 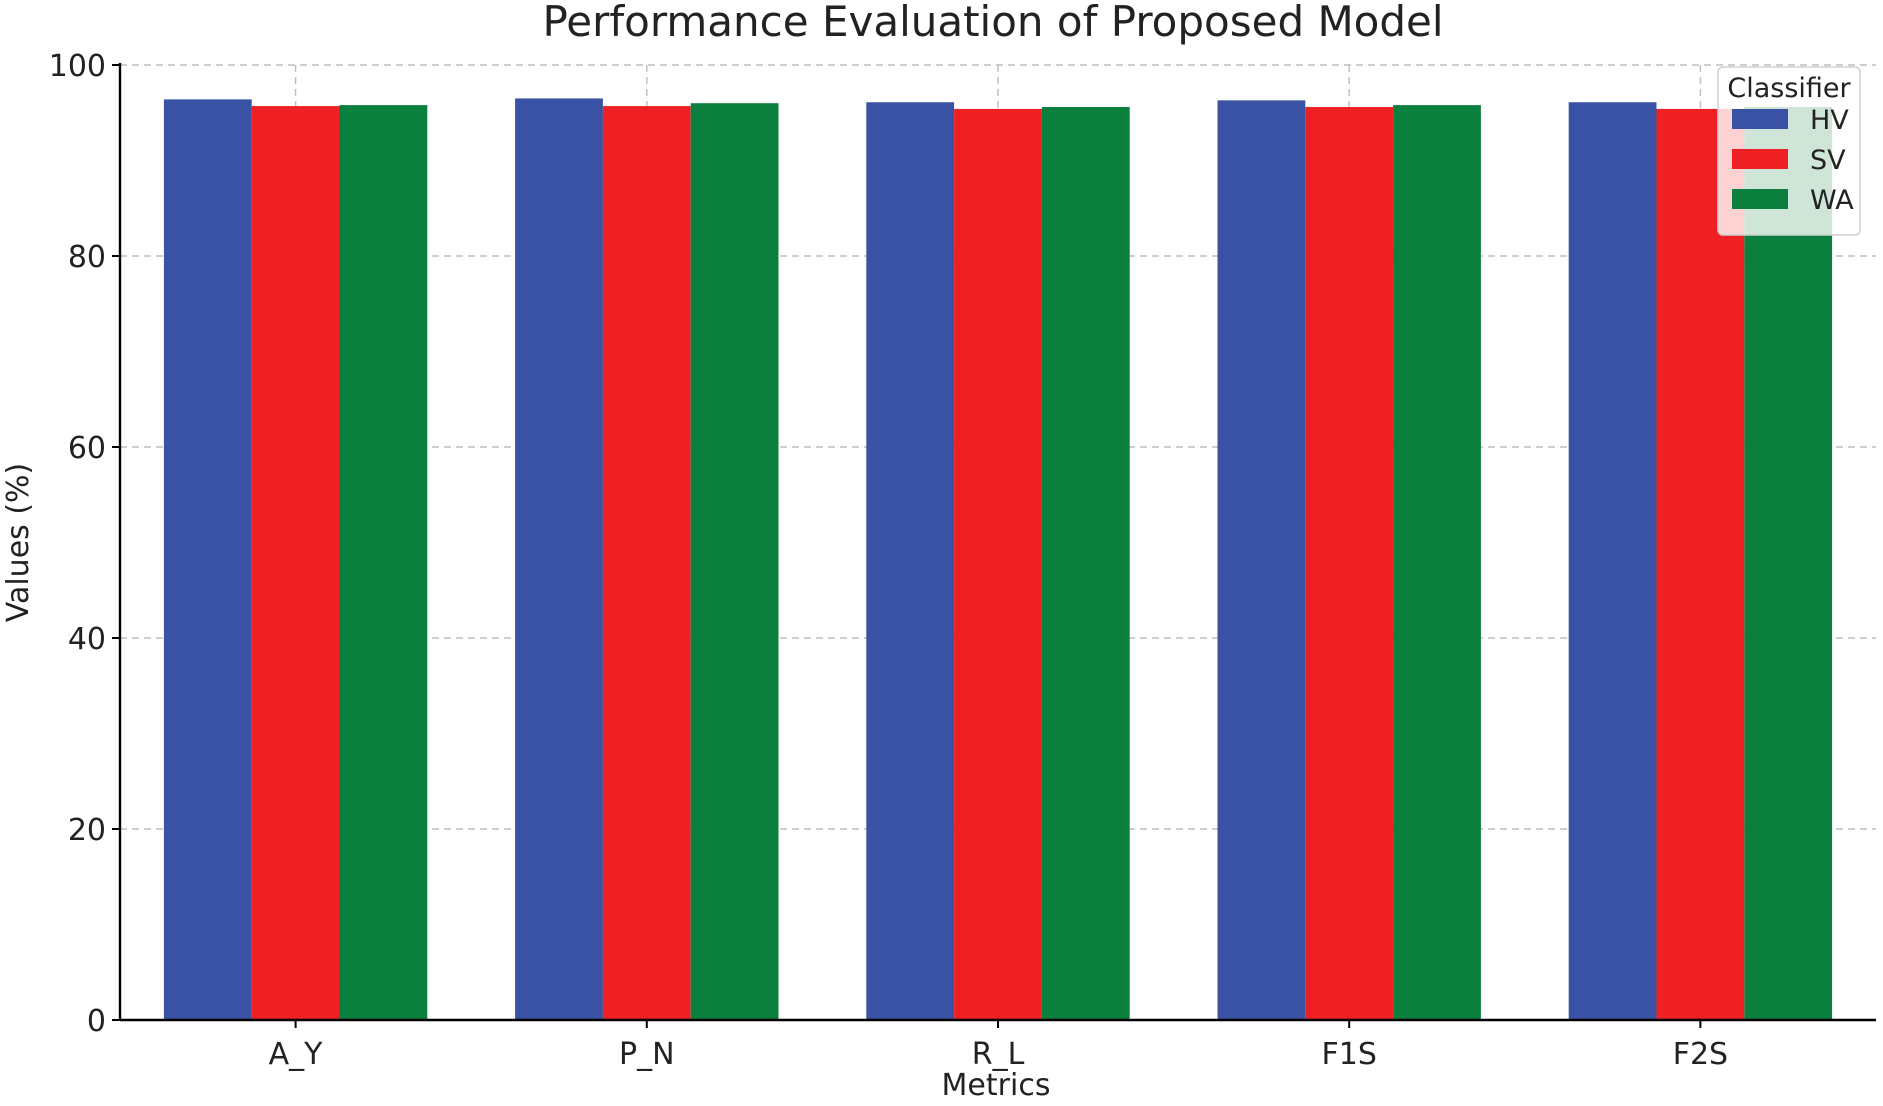 I want to click on bar-hv-f2s, so click(x=1612, y=561).